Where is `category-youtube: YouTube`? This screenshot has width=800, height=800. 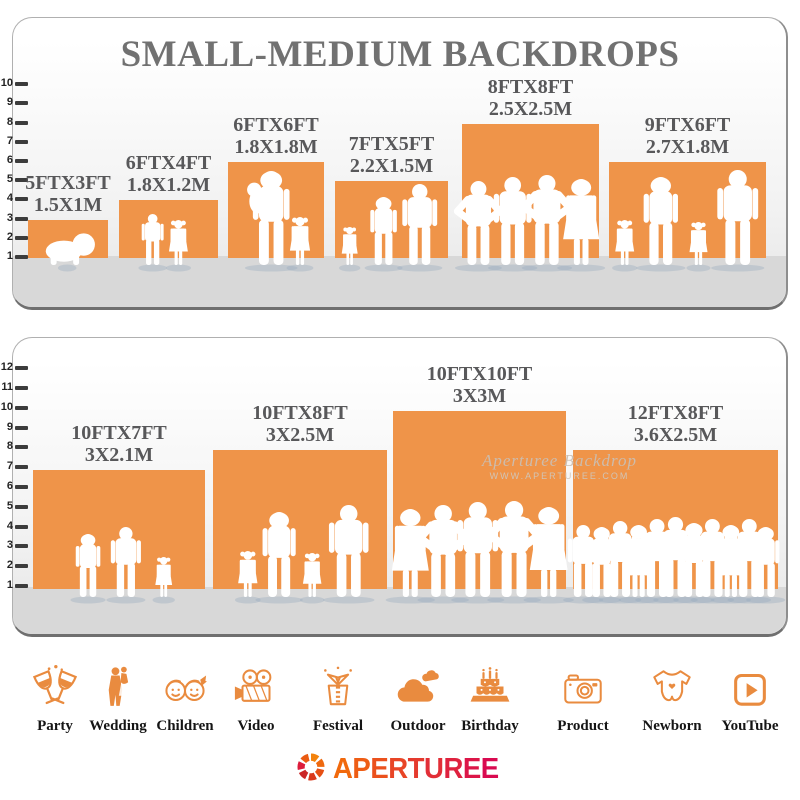 category-youtube: YouTube is located at coordinates (750, 698).